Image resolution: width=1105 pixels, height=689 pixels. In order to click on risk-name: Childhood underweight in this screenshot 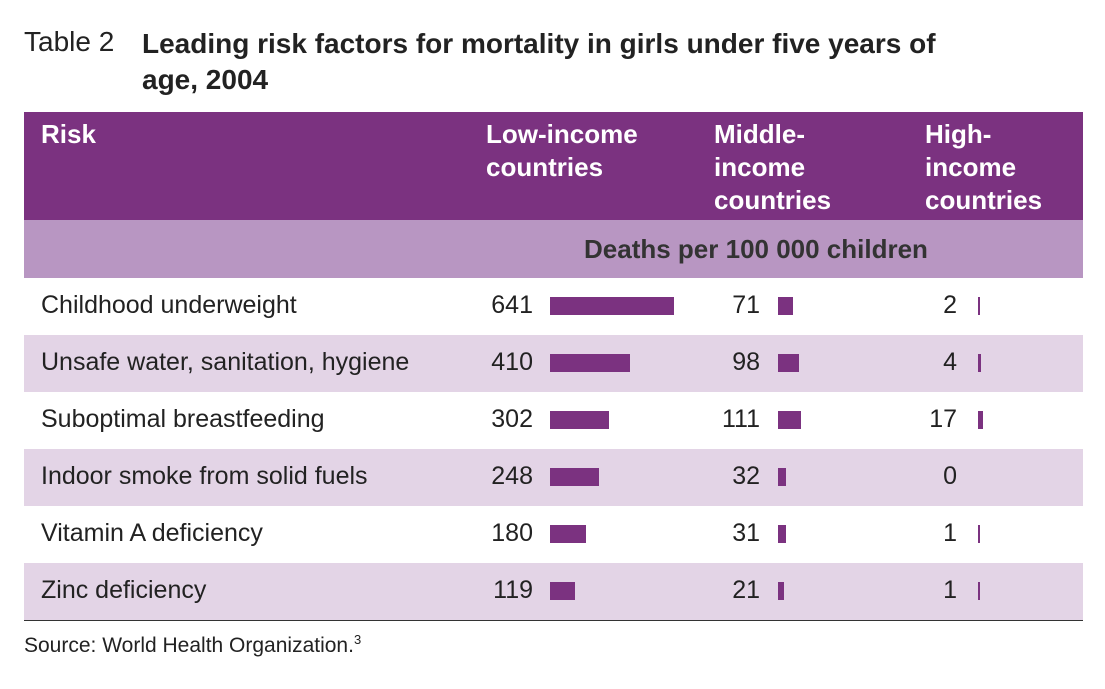, I will do `click(169, 305)`.